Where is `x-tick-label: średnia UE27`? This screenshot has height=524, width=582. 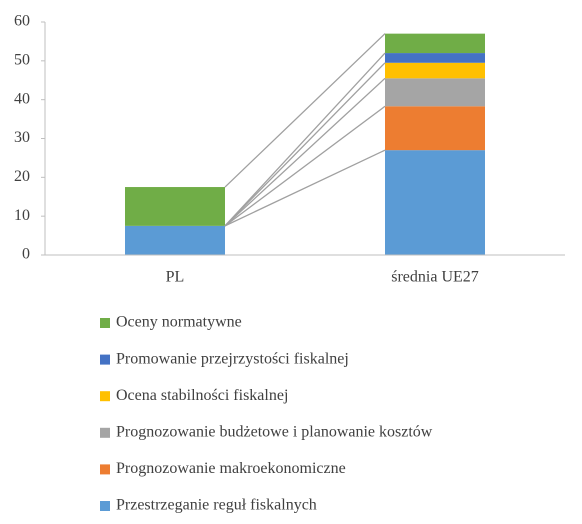 x-tick-label: średnia UE27 is located at coordinates (435, 277).